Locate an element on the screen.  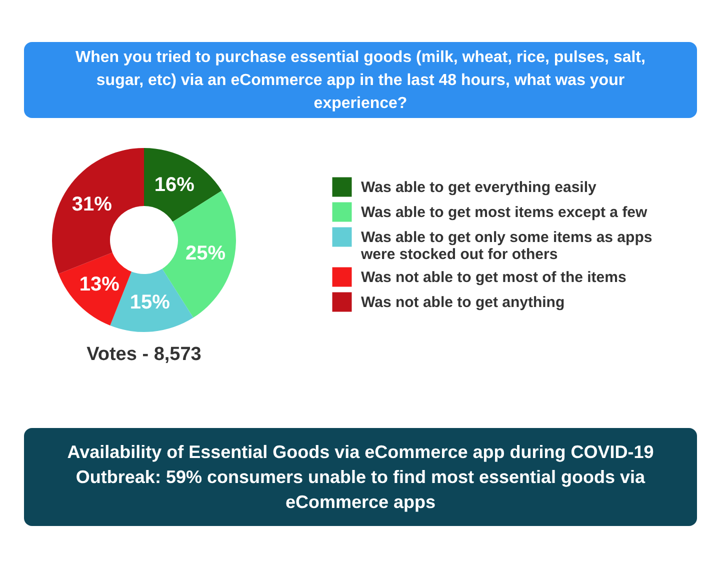
legend-label: Was not able to get anything is located at coordinates (463, 302).